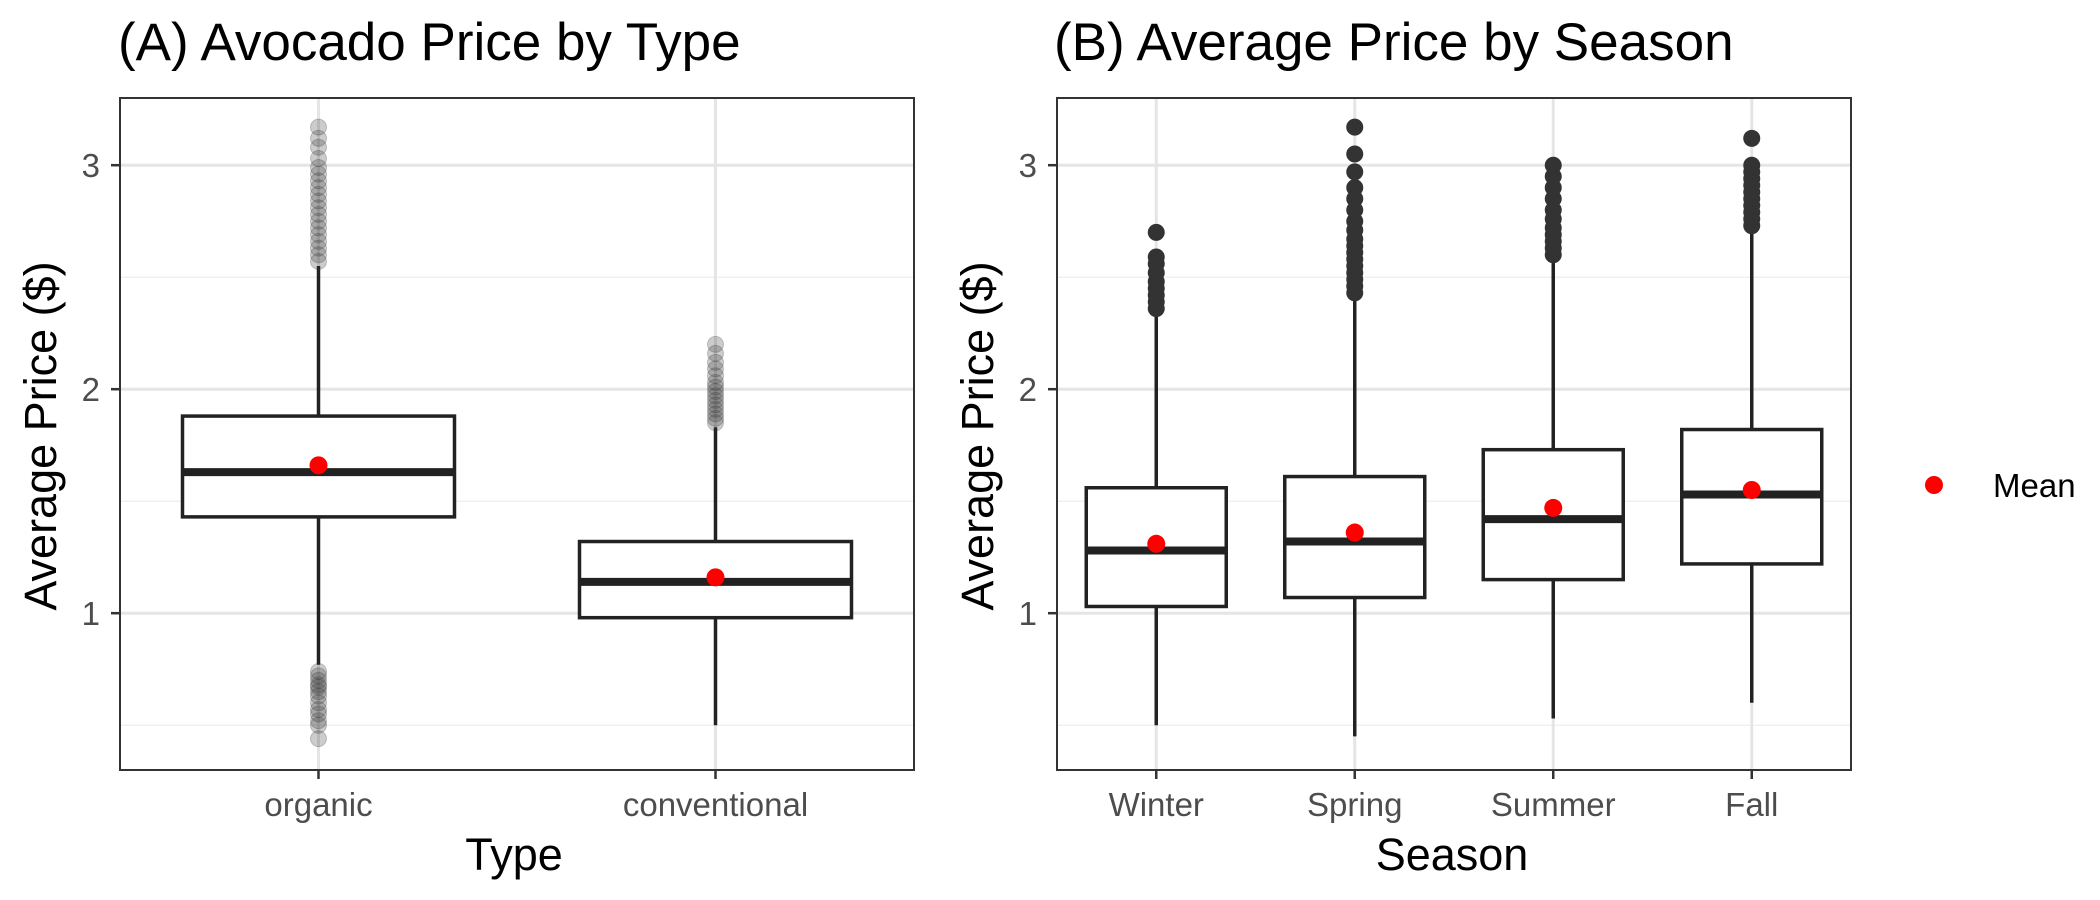 The image size is (2100, 900). I want to click on panel-b-y-tick-label: 2, so click(1028, 389).